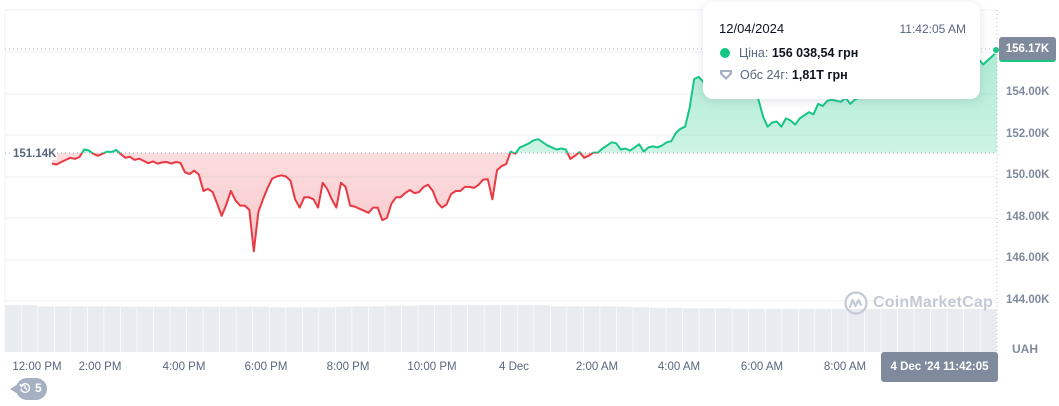 This screenshot has width=1059, height=406. I want to click on tooltip-volume-value: 1,81T грн, so click(819, 75).